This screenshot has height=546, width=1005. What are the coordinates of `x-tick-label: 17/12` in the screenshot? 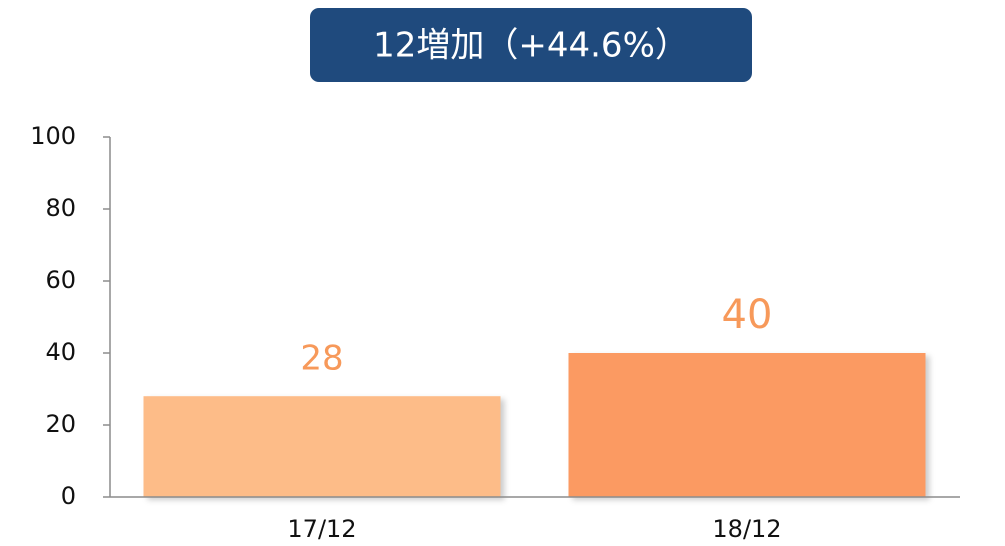 It's located at (321, 529).